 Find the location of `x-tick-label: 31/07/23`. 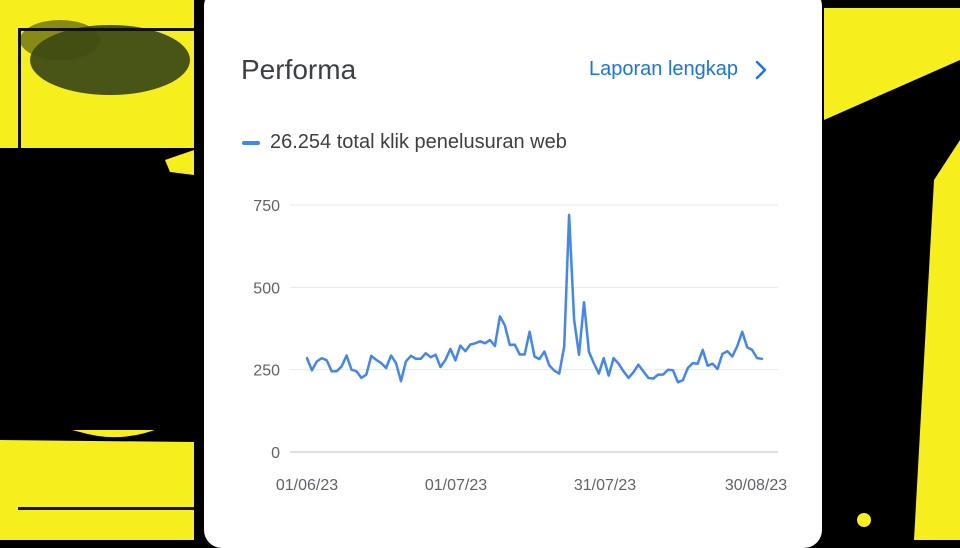

x-tick-label: 31/07/23 is located at coordinates (605, 485).